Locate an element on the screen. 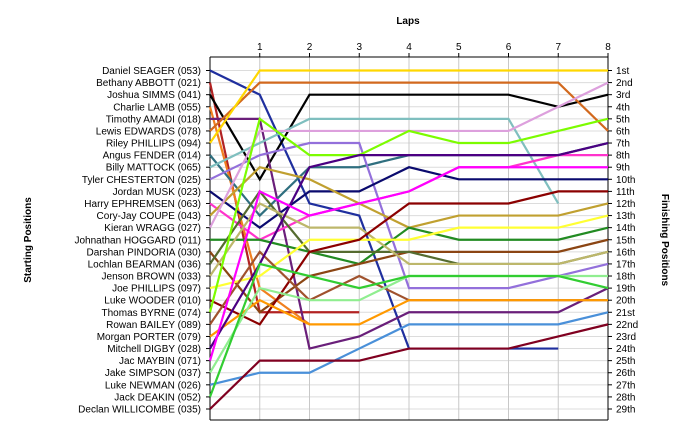  finishing-position-label: 10th is located at coordinates (625, 180).